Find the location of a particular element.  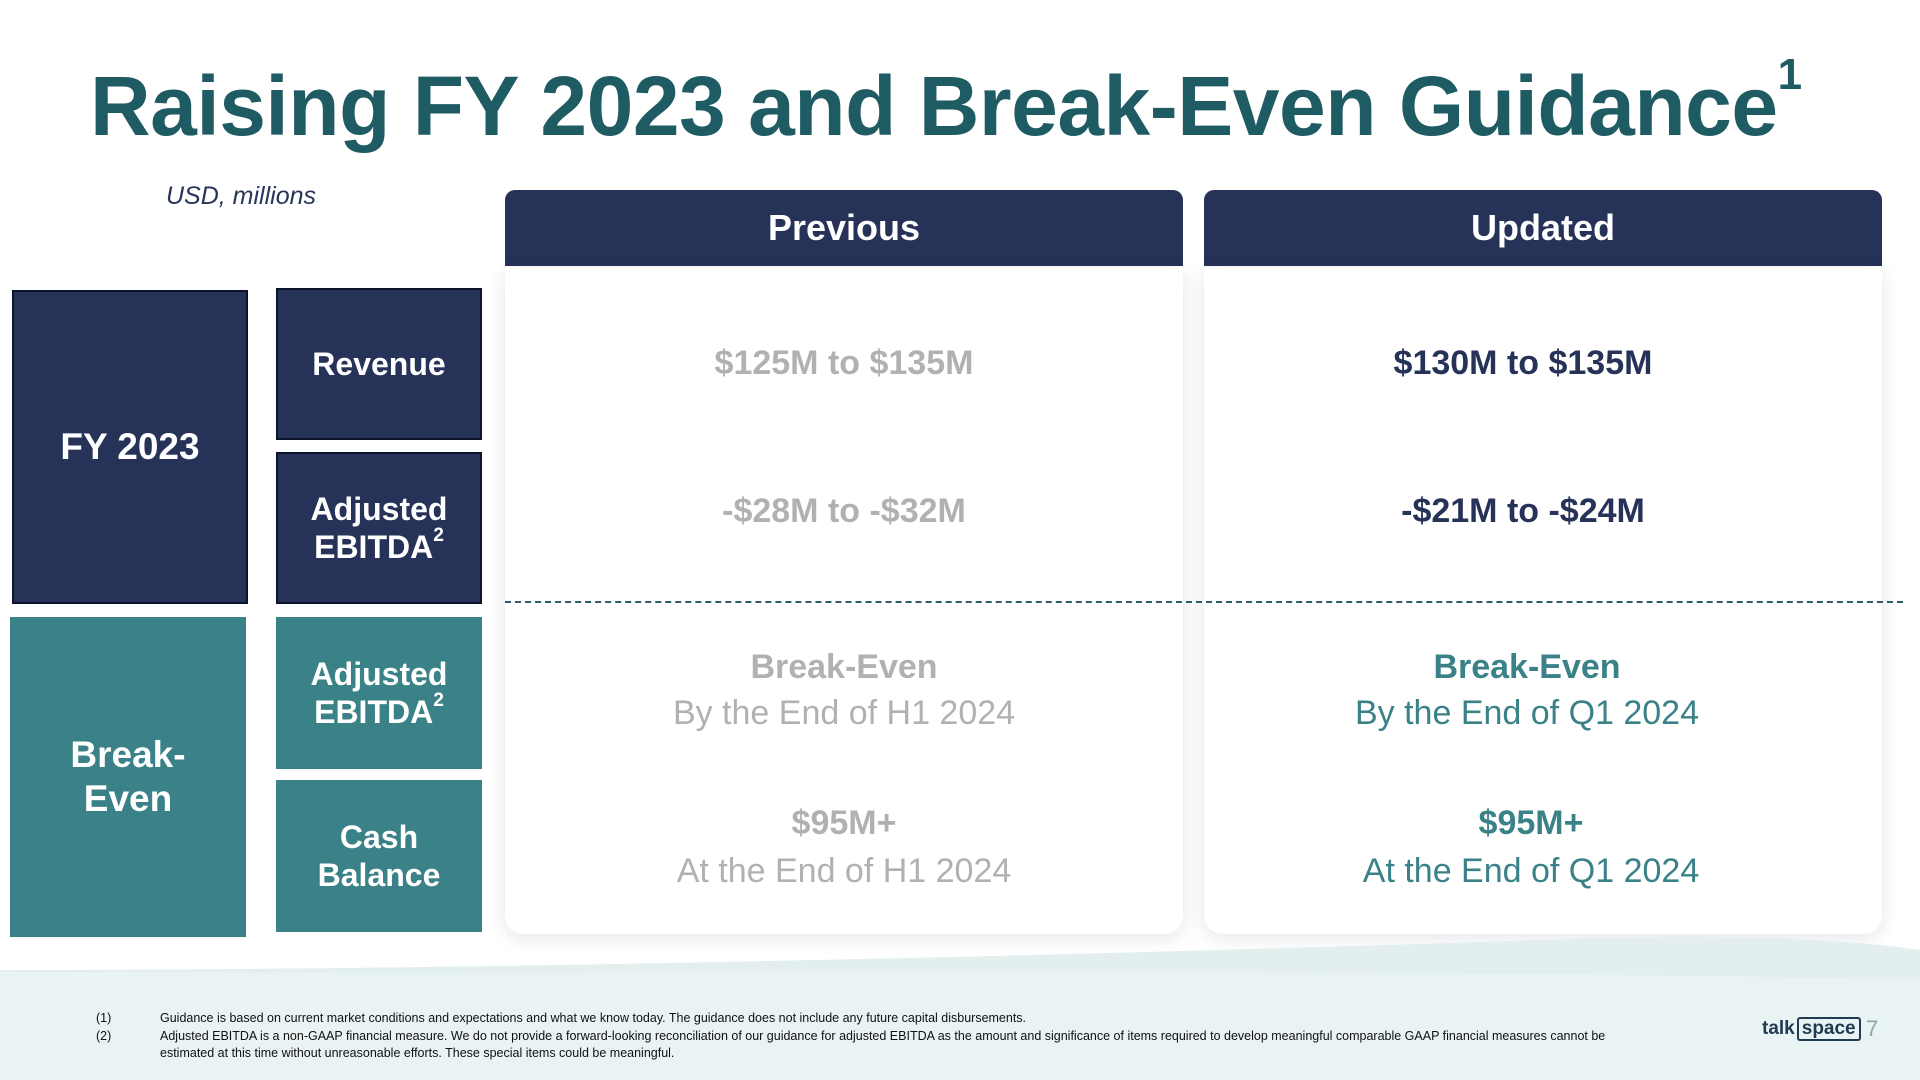

break-even-label: Break- Even is located at coordinates (128, 777).